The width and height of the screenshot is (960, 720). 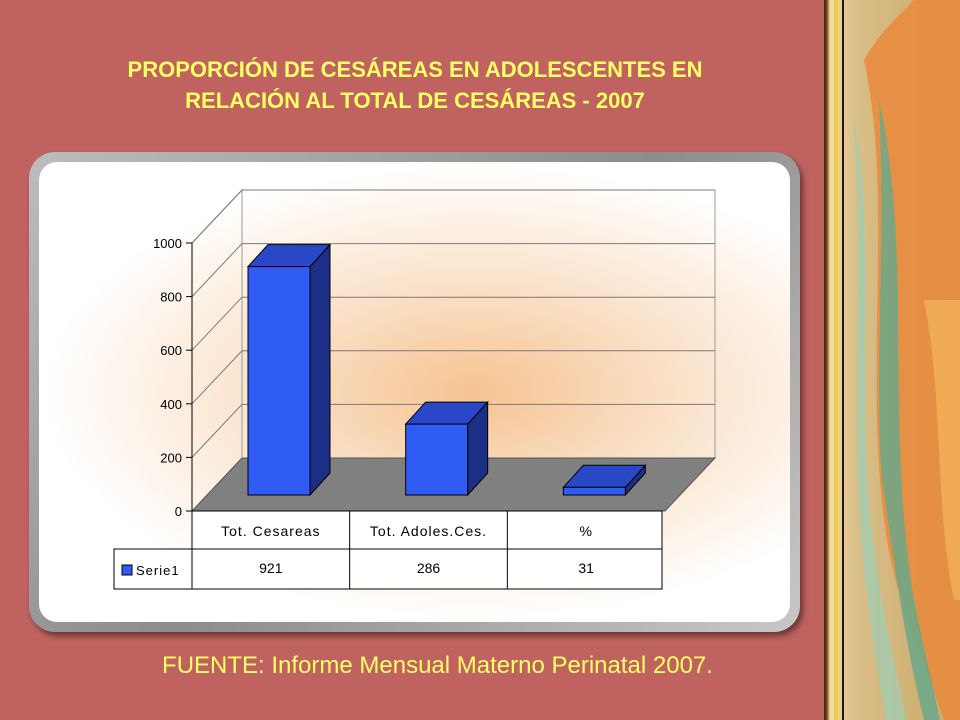 What do you see at coordinates (173, 377) in the screenshot?
I see `y-axis: 0 200 400 600 800 1000` at bounding box center [173, 377].